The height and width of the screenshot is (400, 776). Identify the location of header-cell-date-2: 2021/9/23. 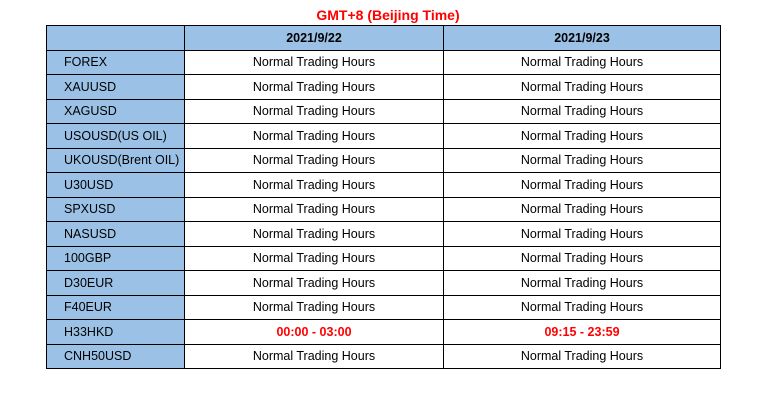
(582, 38).